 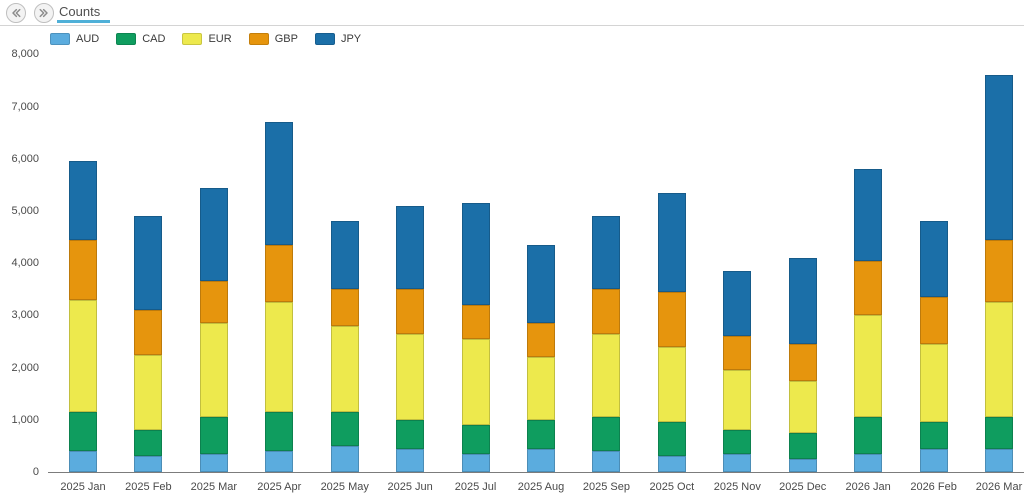 What do you see at coordinates (273, 39) in the screenshot?
I see `legend-item-gbp: GBP` at bounding box center [273, 39].